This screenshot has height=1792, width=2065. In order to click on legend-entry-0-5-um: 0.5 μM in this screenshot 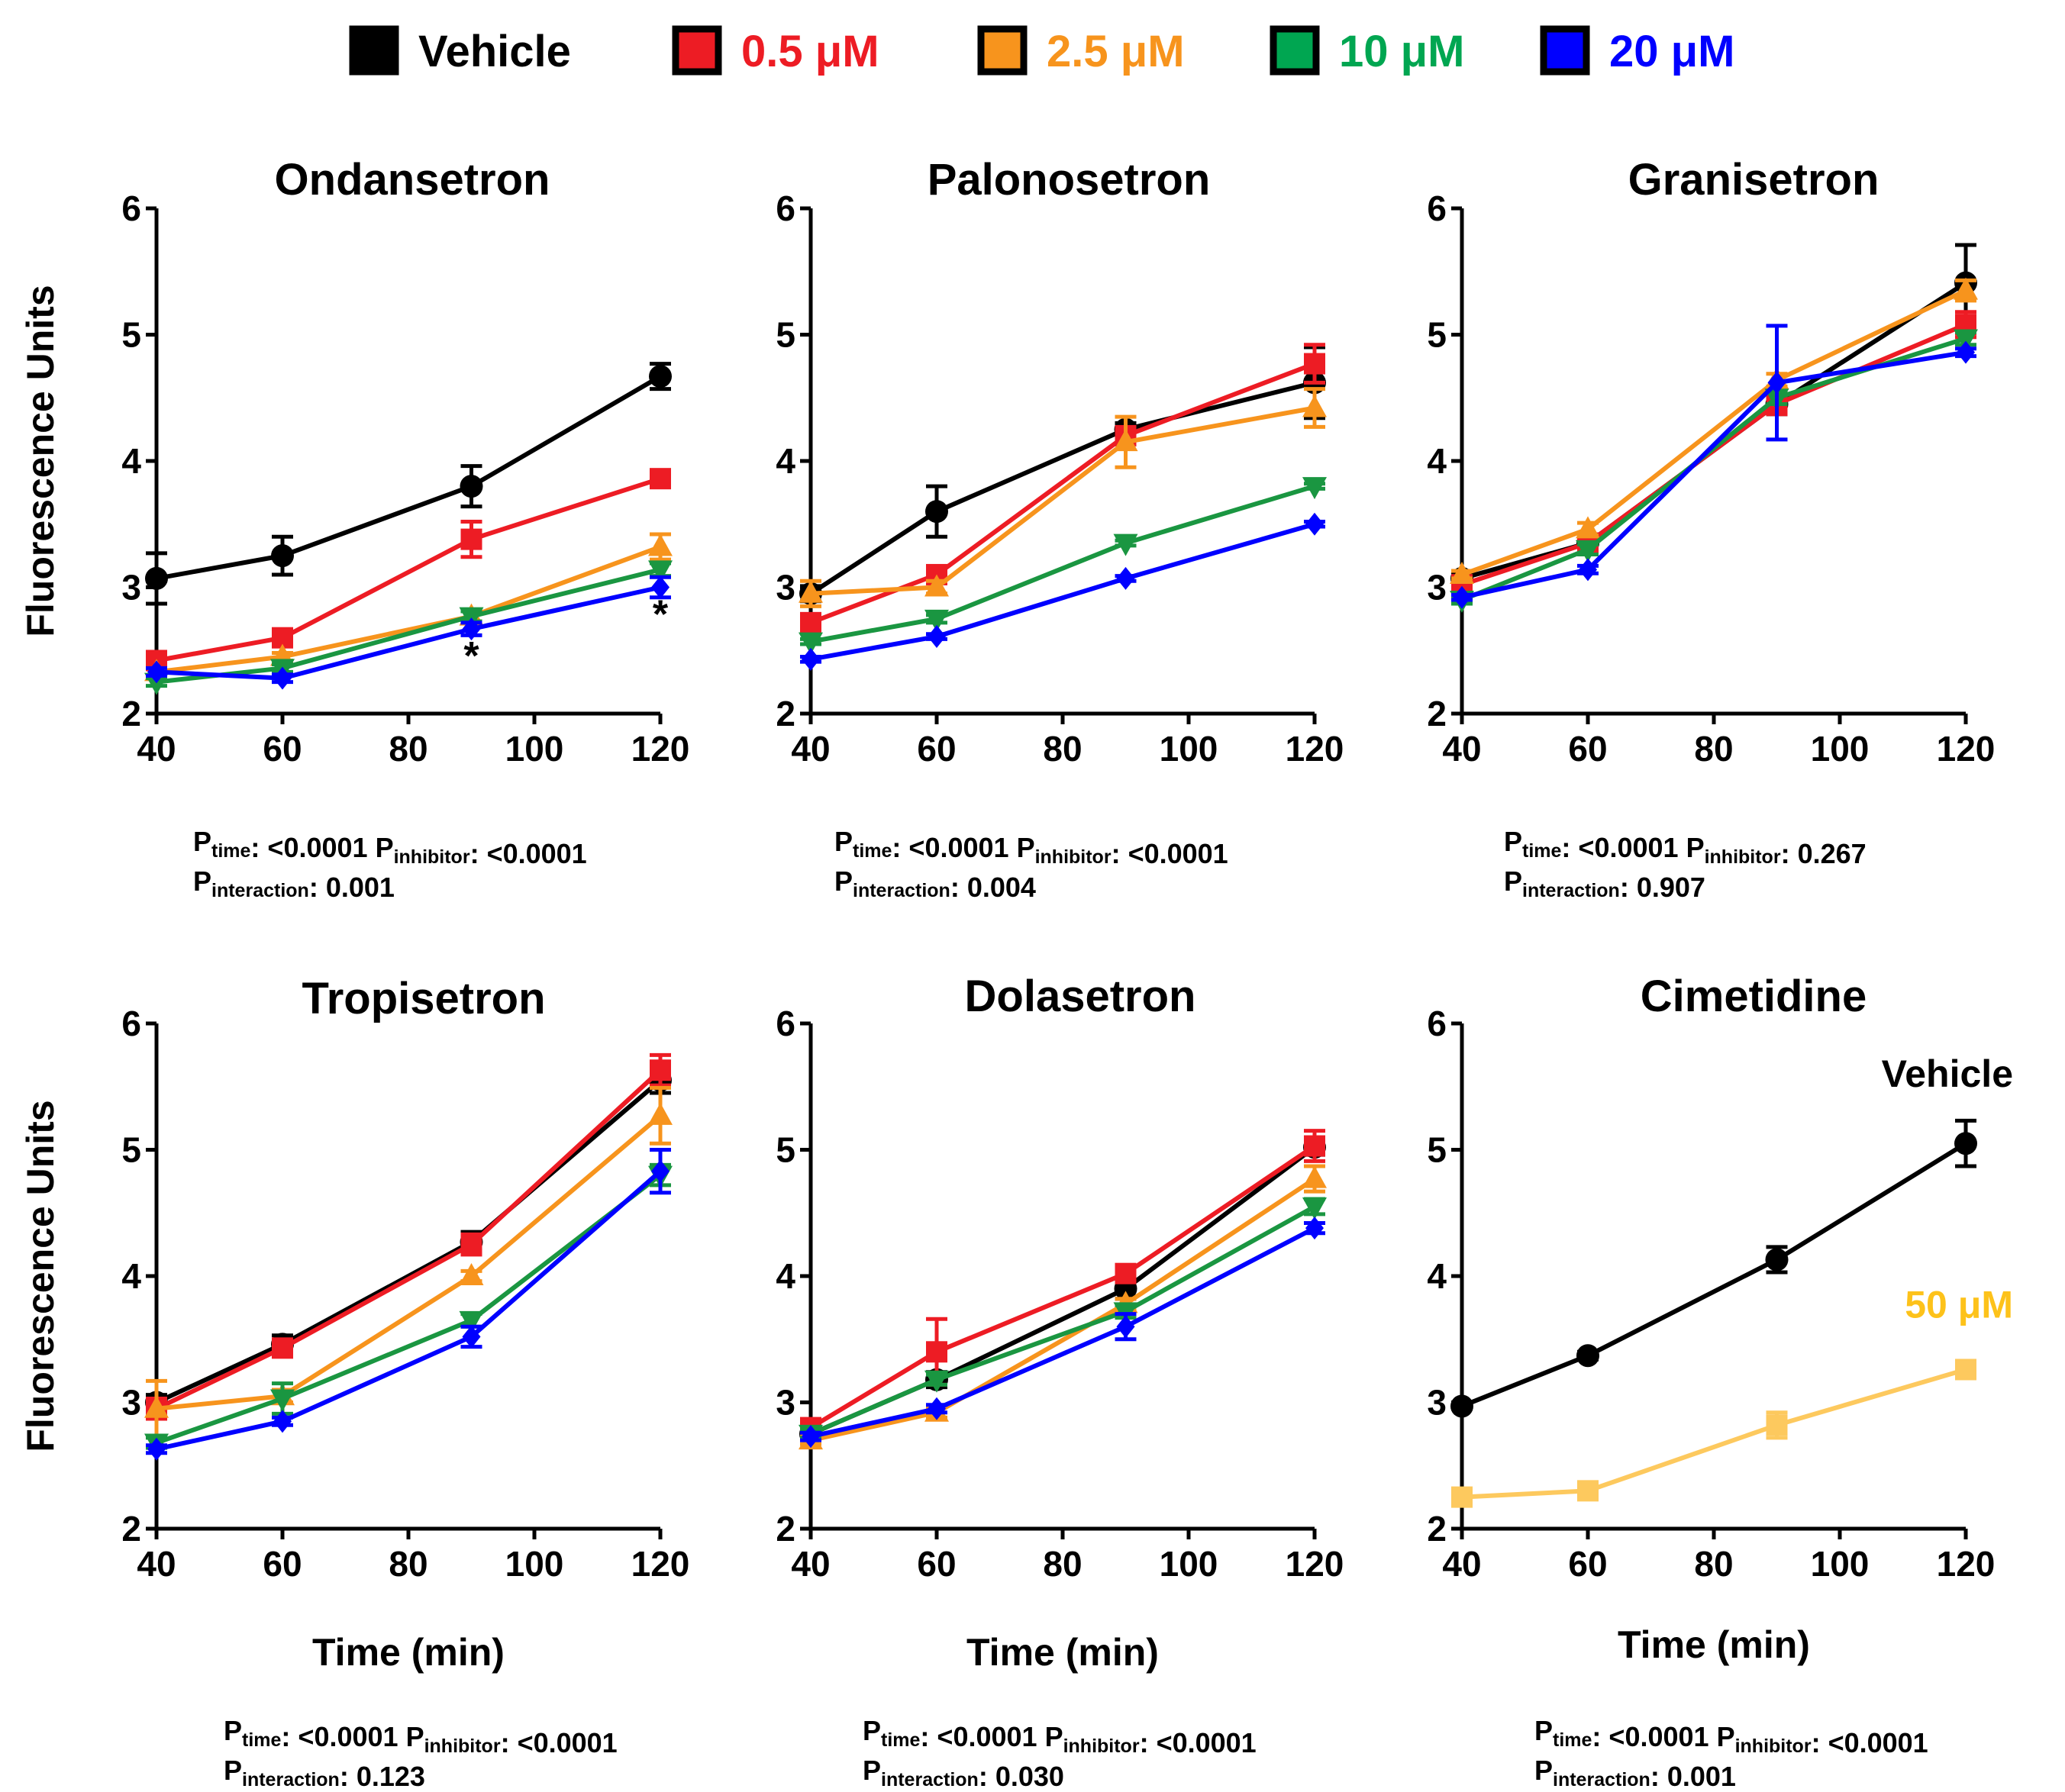, I will do `click(775, 51)`.